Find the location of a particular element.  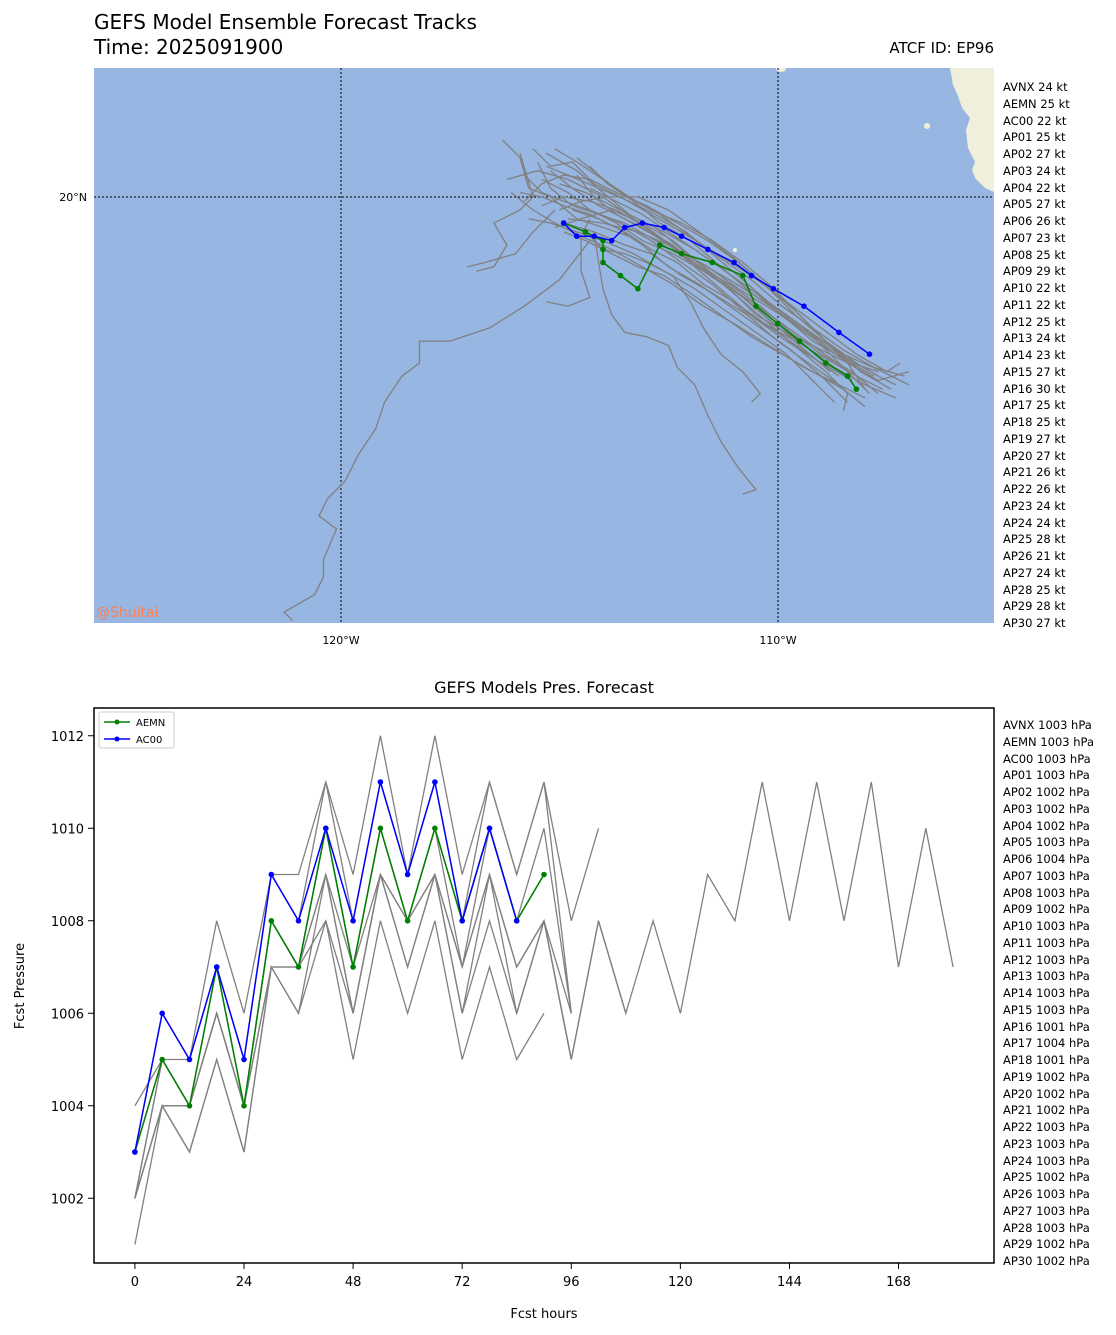

pressure-legend-item: AP26 1003 hPa is located at coordinates (1046, 1194).